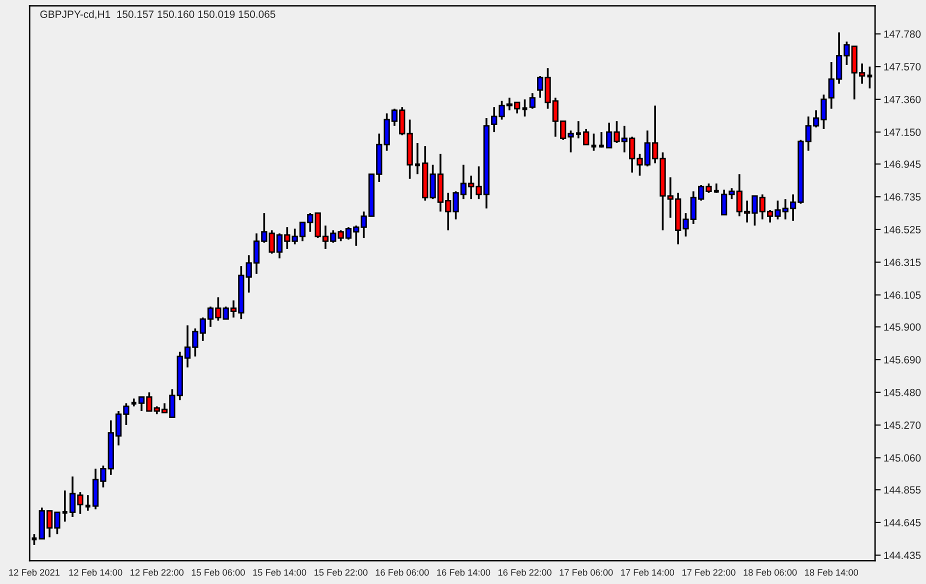 The image size is (926, 584). What do you see at coordinates (902, 458) in the screenshot?
I see `y-tick-label: 145.060` at bounding box center [902, 458].